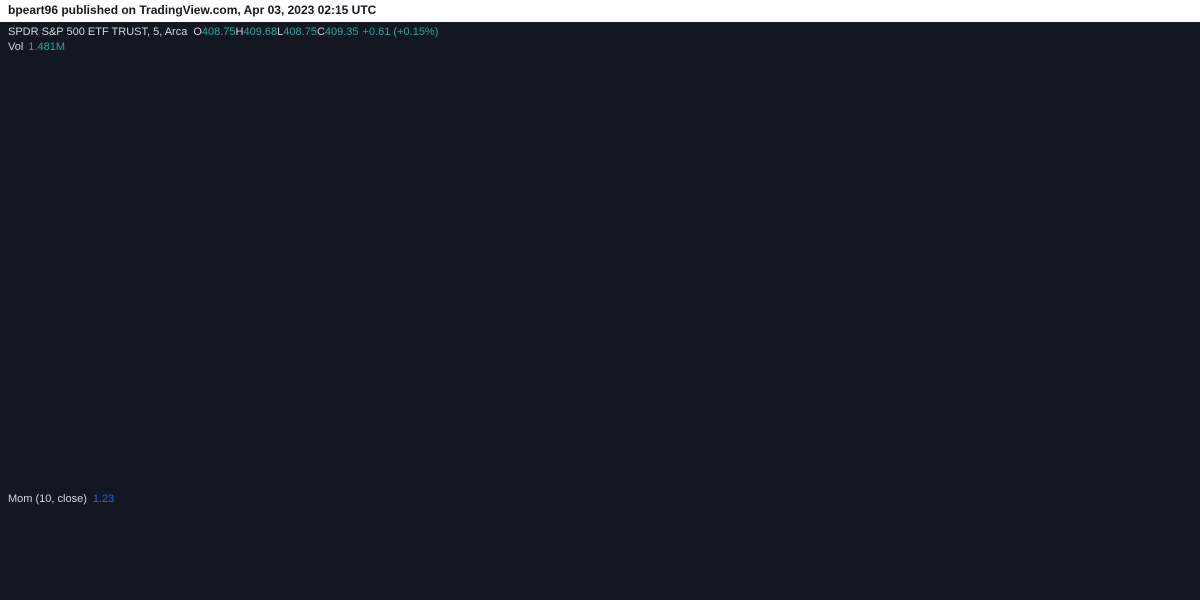 The width and height of the screenshot is (1200, 600). I want to click on change-value: +0.61 (+0.15%), so click(401, 32).